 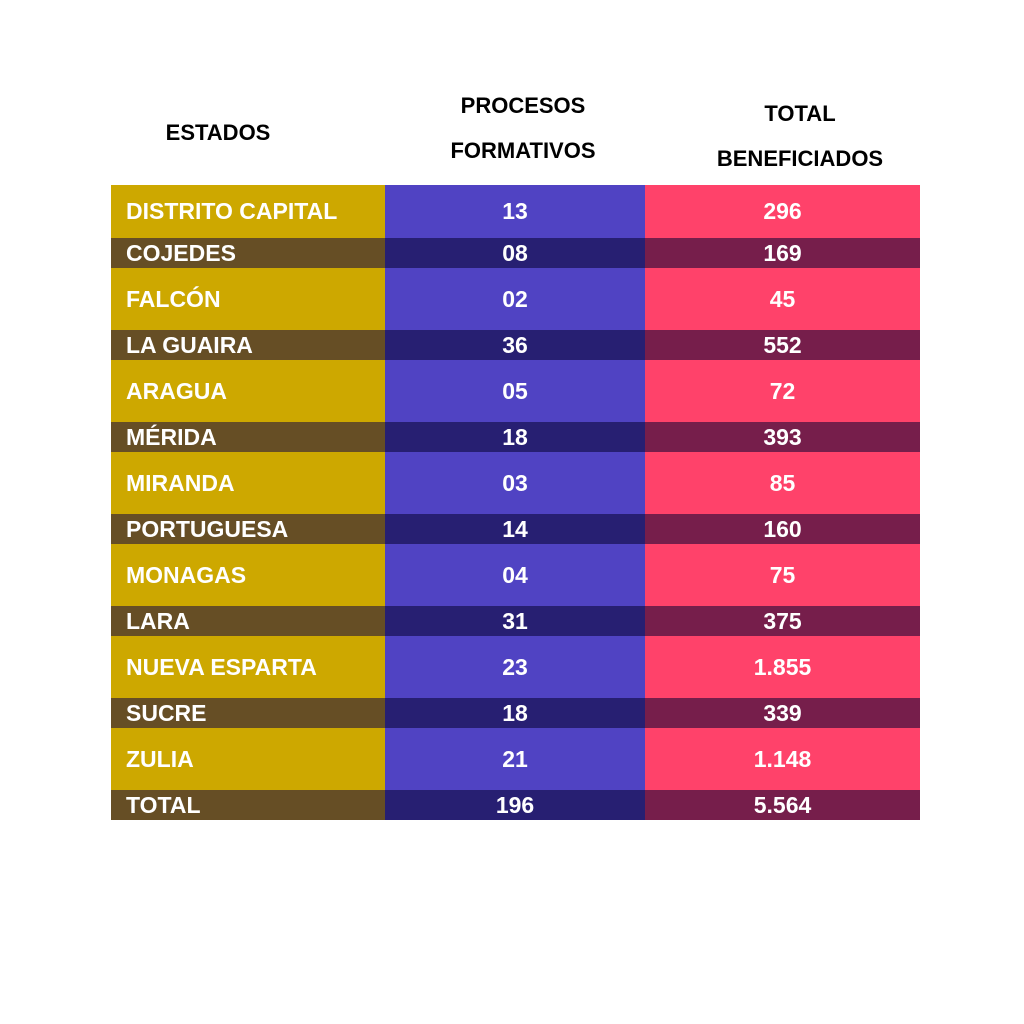 I want to click on table-row: FALCÓN 02 45, so click(x=515, y=299).